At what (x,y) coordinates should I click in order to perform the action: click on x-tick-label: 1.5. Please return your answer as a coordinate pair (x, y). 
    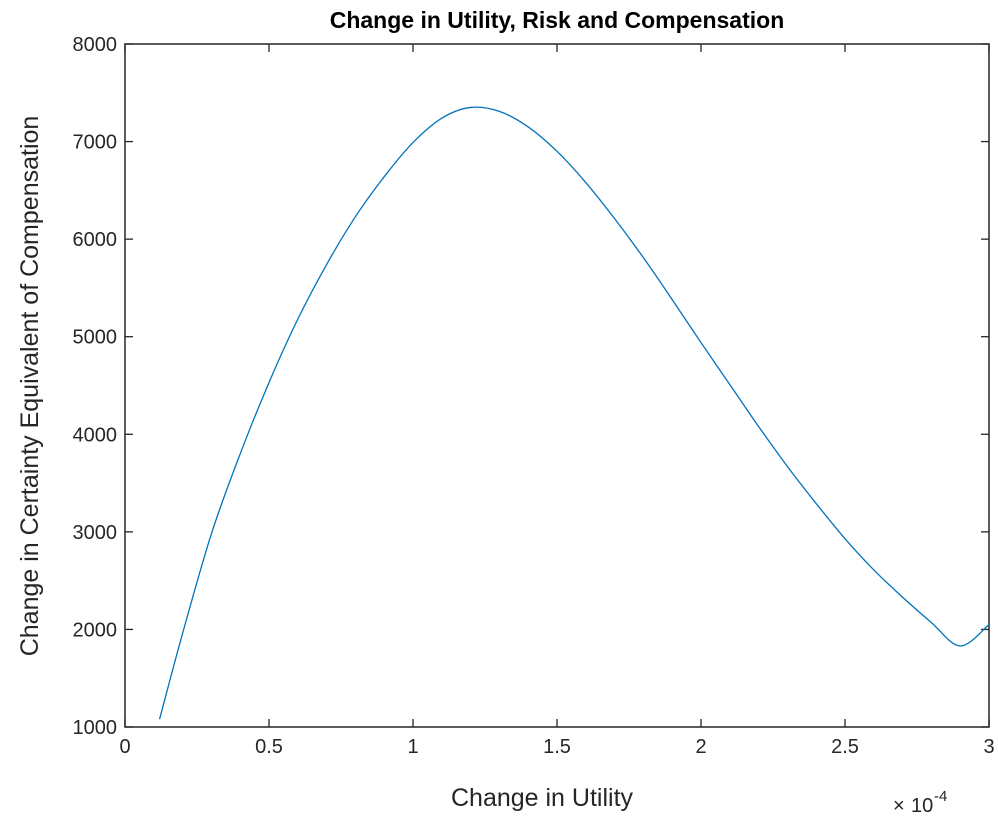
    Looking at the image, I should click on (557, 747).